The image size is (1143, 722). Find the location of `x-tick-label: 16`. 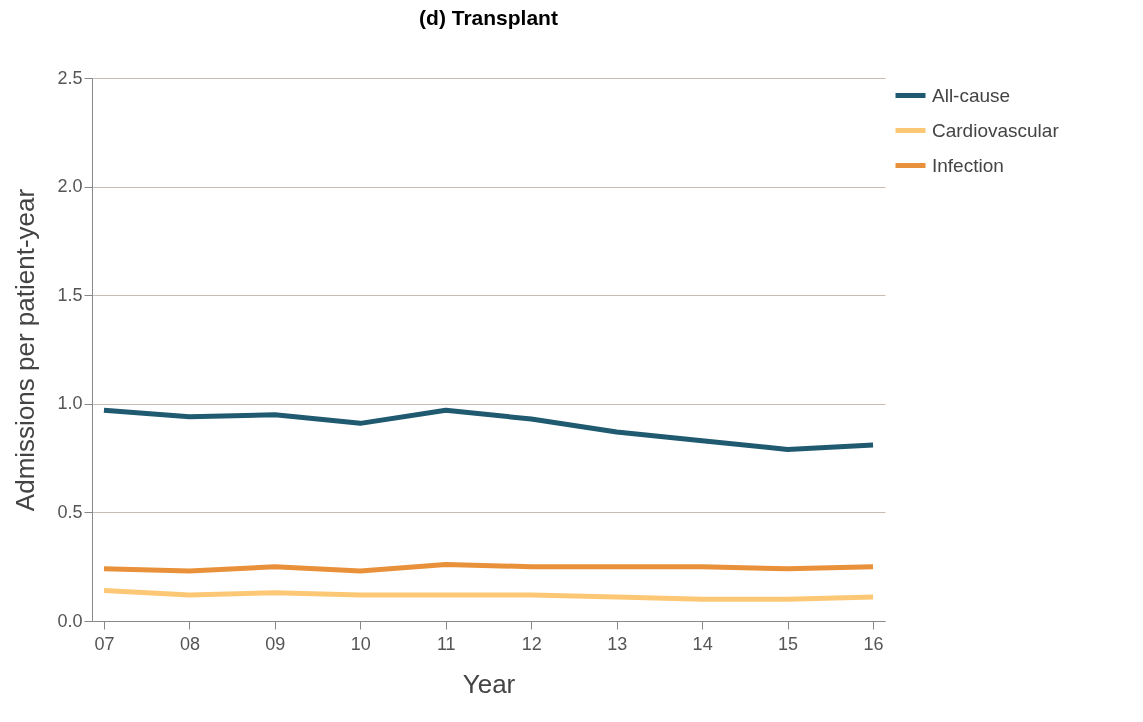

x-tick-label: 16 is located at coordinates (873, 643).